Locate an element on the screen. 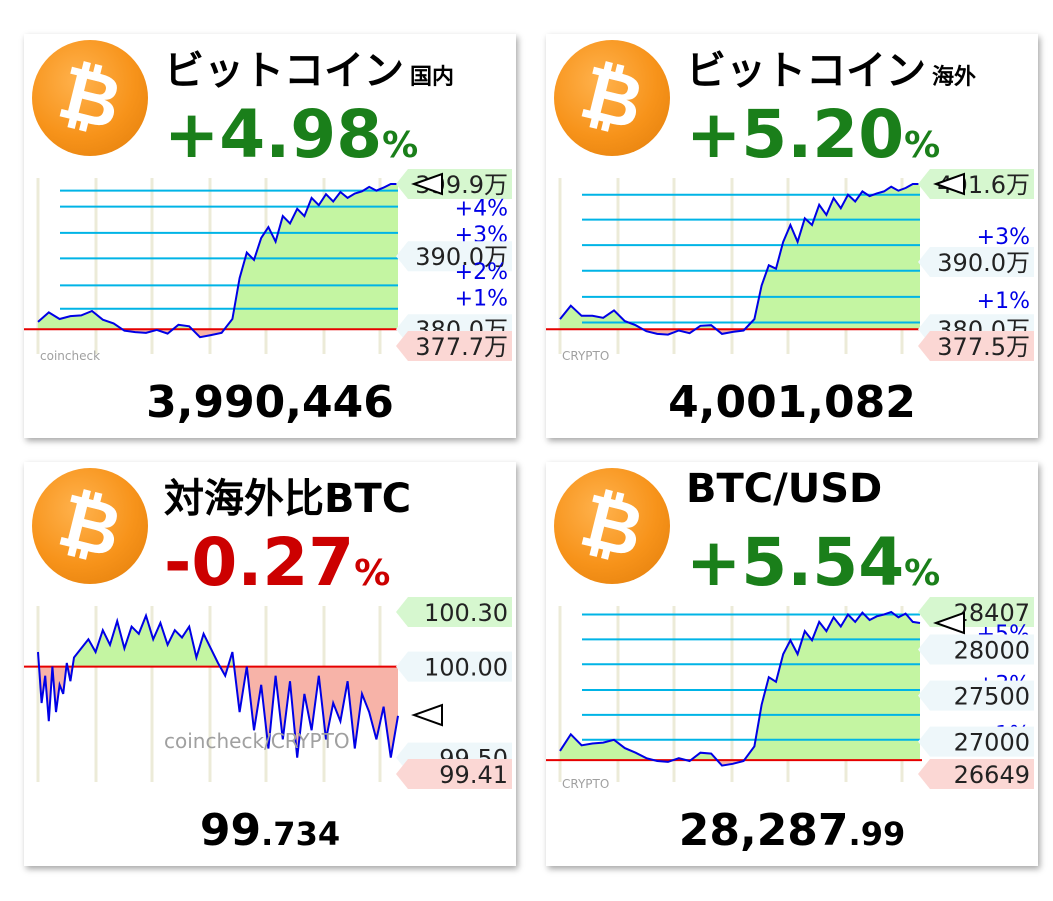  change-percent: +4.98% is located at coordinates (291, 134).